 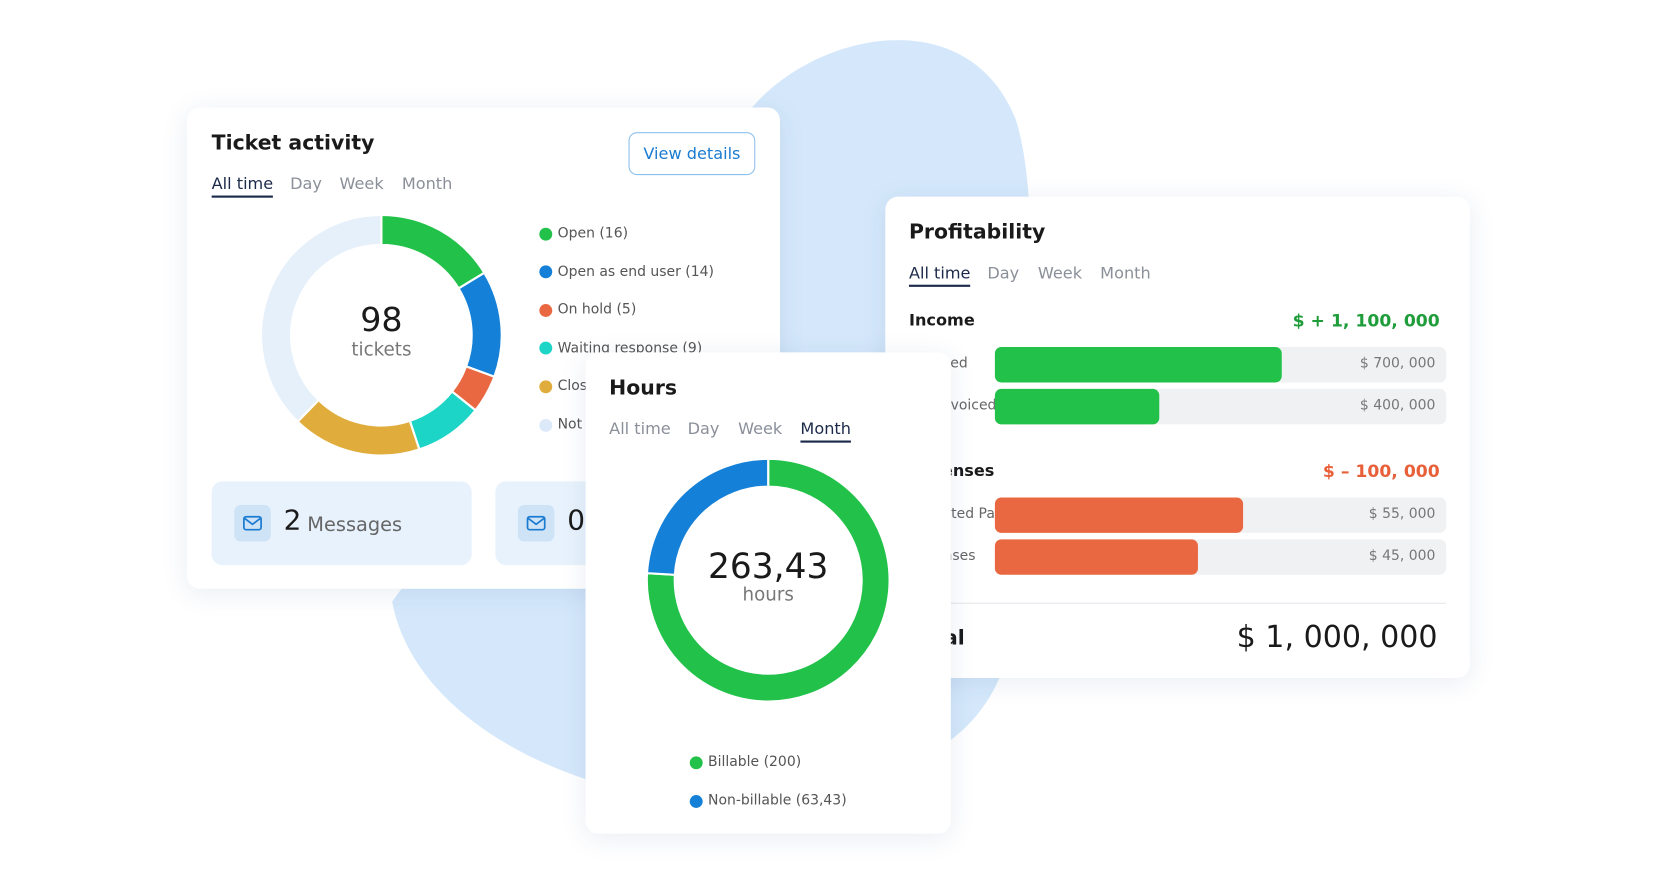 I want to click on center-value: 98, so click(x=381, y=320).